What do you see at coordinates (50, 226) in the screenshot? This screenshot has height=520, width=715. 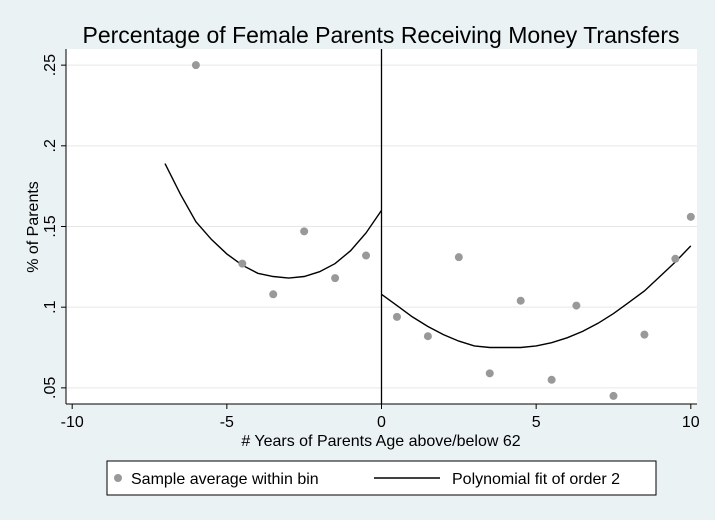 I see `y-tick-label: .15` at bounding box center [50, 226].